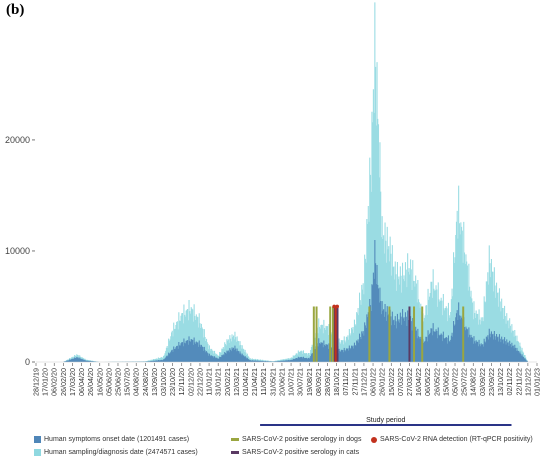 This screenshot has width=550, height=466. Describe the element at coordinates (455, 382) in the screenshot. I see `x-tick-label: 05/07/22` at that location.